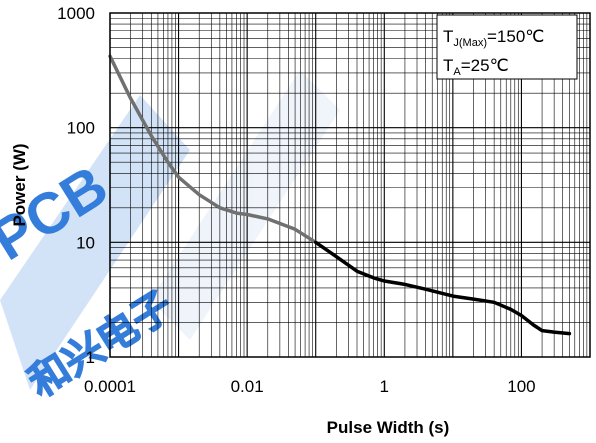 The height and width of the screenshot is (443, 596). Describe the element at coordinates (493, 38) in the screenshot. I see `junction-temp-label: TJ(Max)=150℃` at that location.